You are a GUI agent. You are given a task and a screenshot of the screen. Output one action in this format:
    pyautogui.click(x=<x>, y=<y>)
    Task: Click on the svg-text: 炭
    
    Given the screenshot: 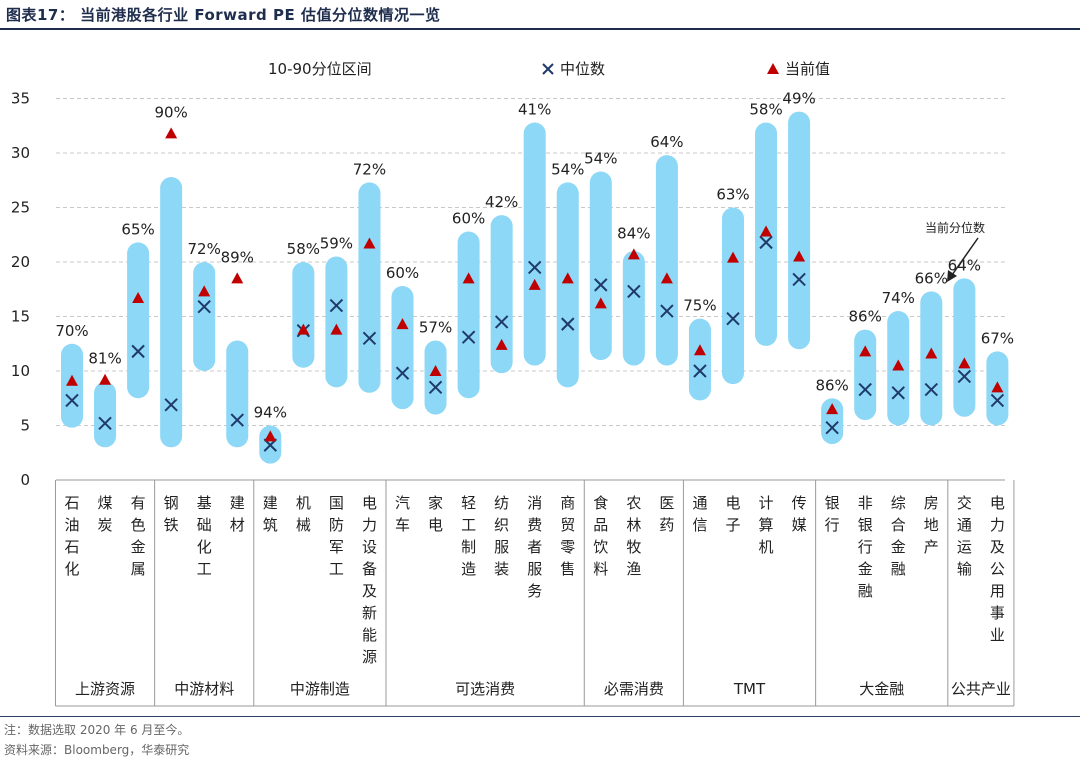 What is the action you would take?
    pyautogui.click(x=105, y=525)
    